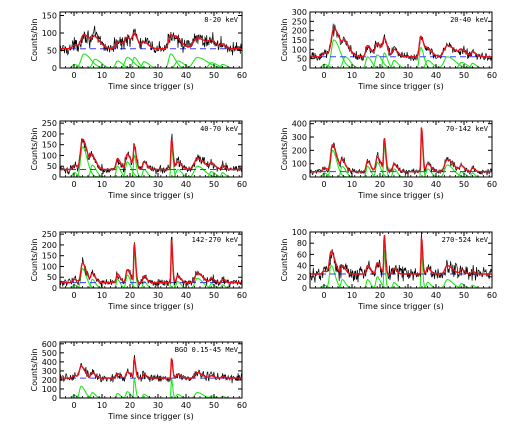 This screenshot has width=513, height=445. Describe the element at coordinates (302, 254) in the screenshot. I see `y-tick-label: 60` at that location.